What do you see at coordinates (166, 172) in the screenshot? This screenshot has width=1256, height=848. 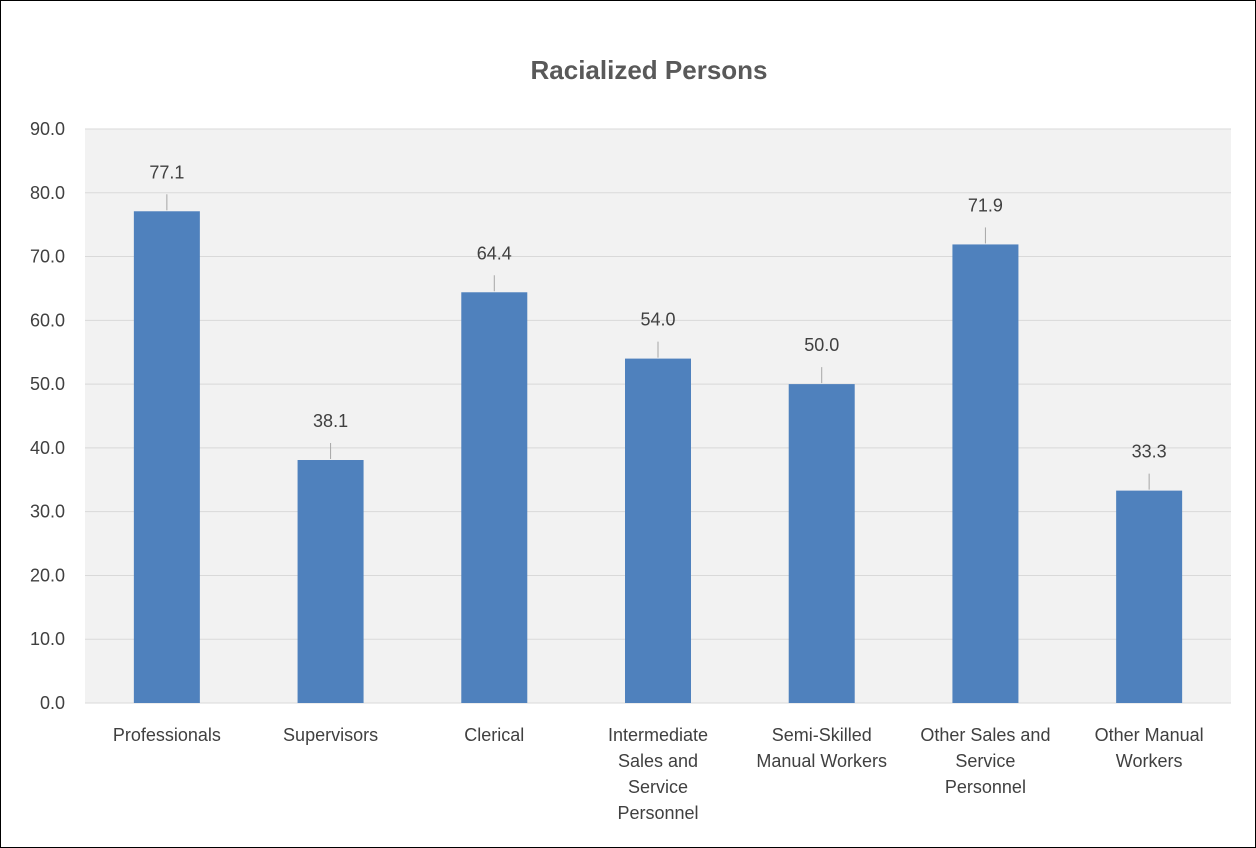 I see `data-label: 77.1` at bounding box center [166, 172].